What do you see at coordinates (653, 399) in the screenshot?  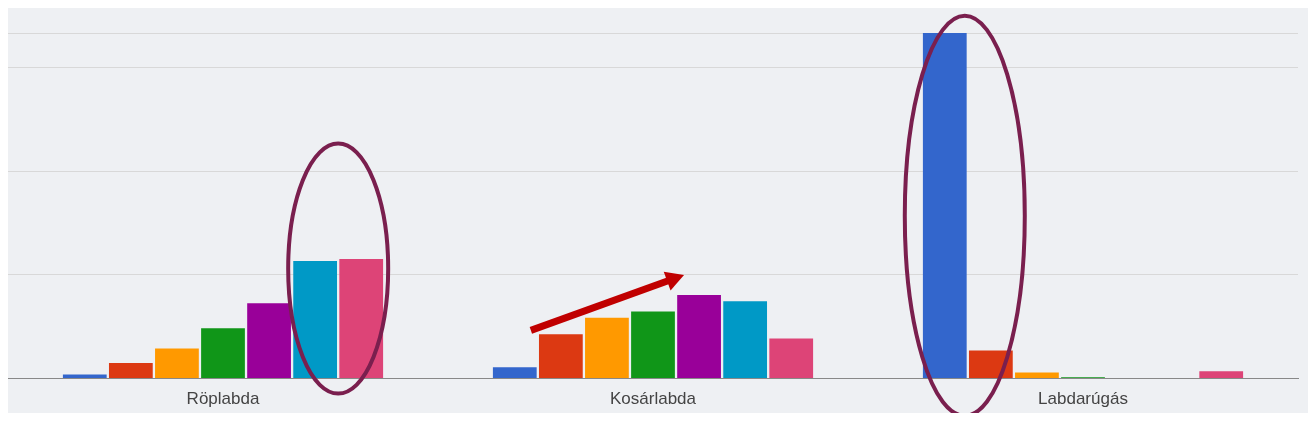 I see `x-tick-label: Kosárlabda` at bounding box center [653, 399].